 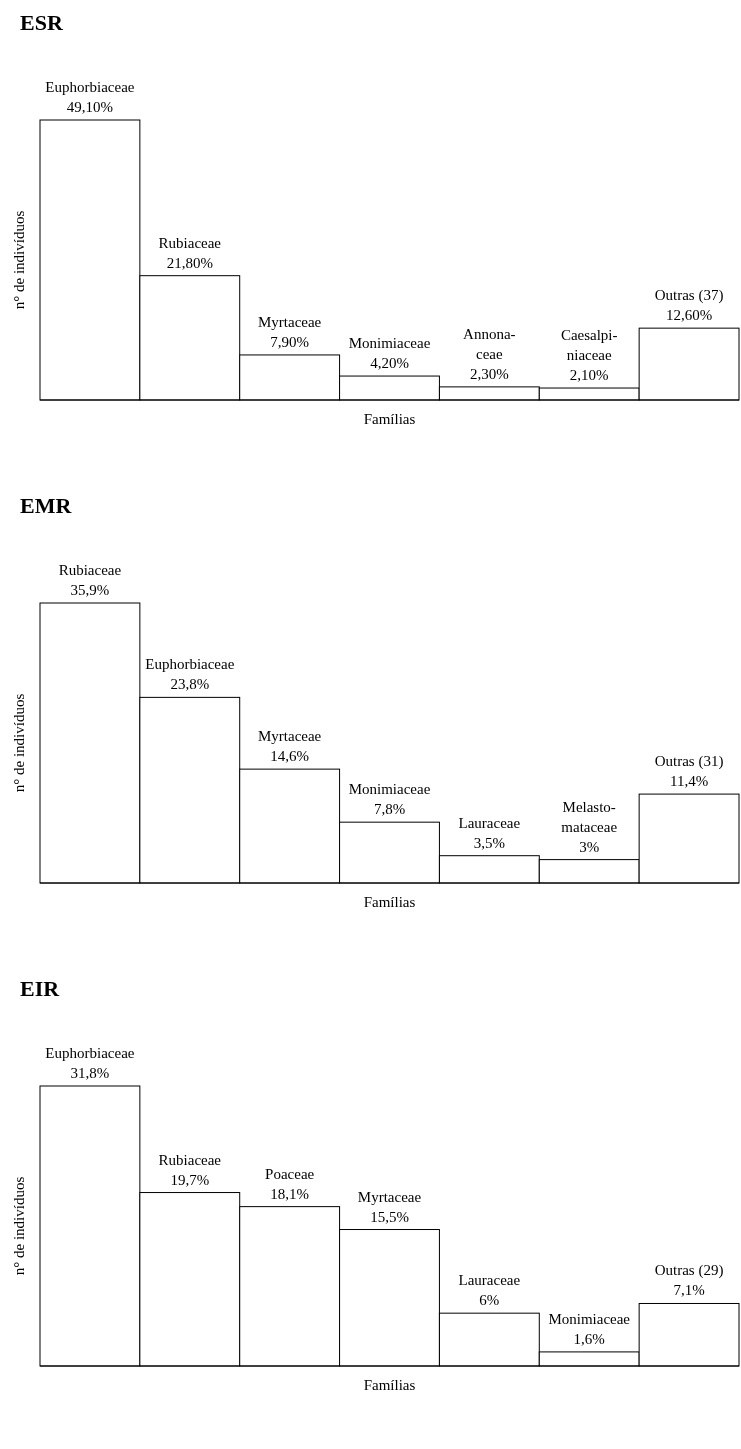 What do you see at coordinates (489, 343) in the screenshot?
I see `x-tick-label: Annona-ceae` at bounding box center [489, 343].